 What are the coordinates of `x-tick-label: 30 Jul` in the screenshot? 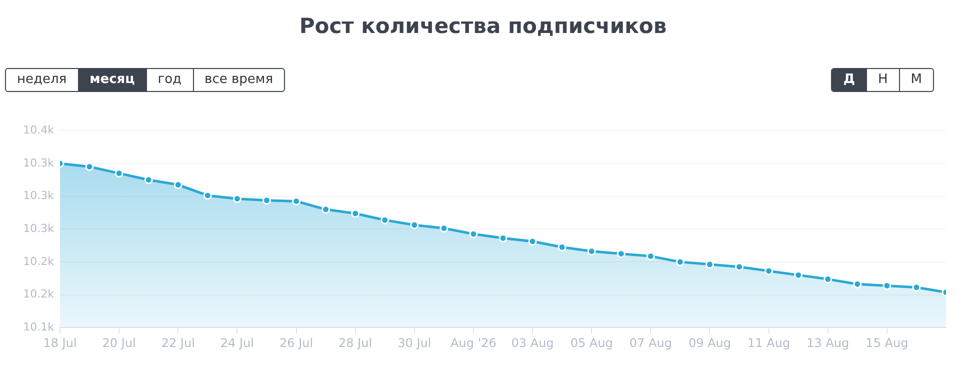 It's located at (415, 343).